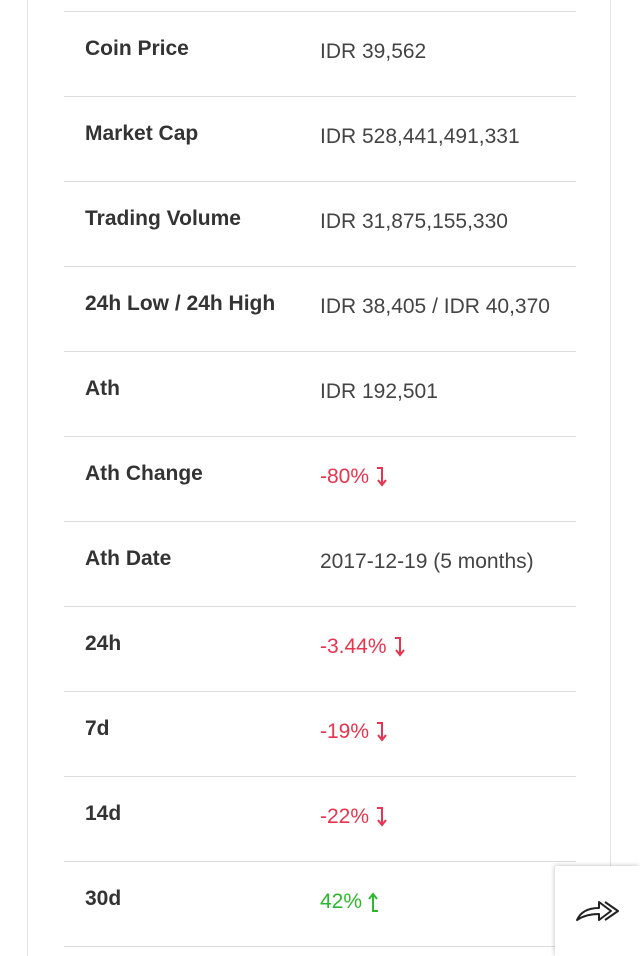 Image resolution: width=640 pixels, height=956 pixels. What do you see at coordinates (103, 643) in the screenshot?
I see `row-label: 24h` at bounding box center [103, 643].